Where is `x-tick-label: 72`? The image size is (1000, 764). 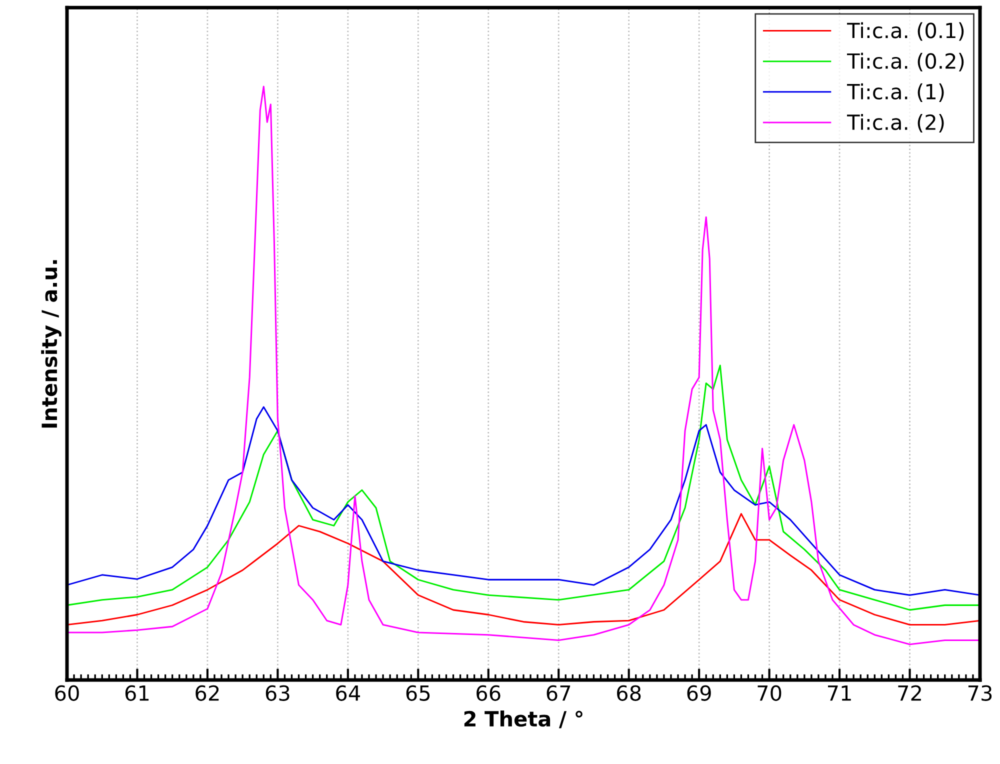
x-tick-label: 72 is located at coordinates (909, 693).